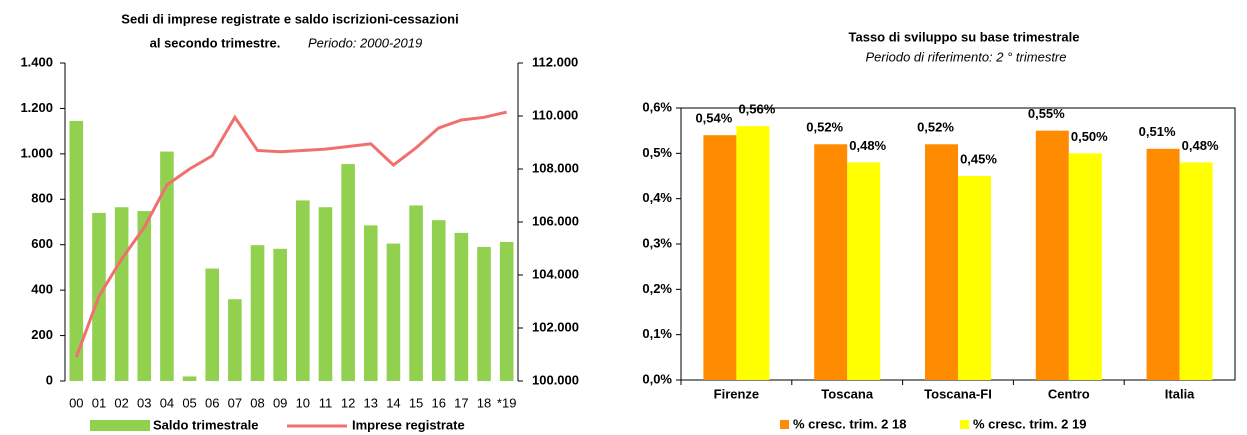  Describe the element at coordinates (408, 424) in the screenshot. I see `legend-label: Imprese registrate` at that location.